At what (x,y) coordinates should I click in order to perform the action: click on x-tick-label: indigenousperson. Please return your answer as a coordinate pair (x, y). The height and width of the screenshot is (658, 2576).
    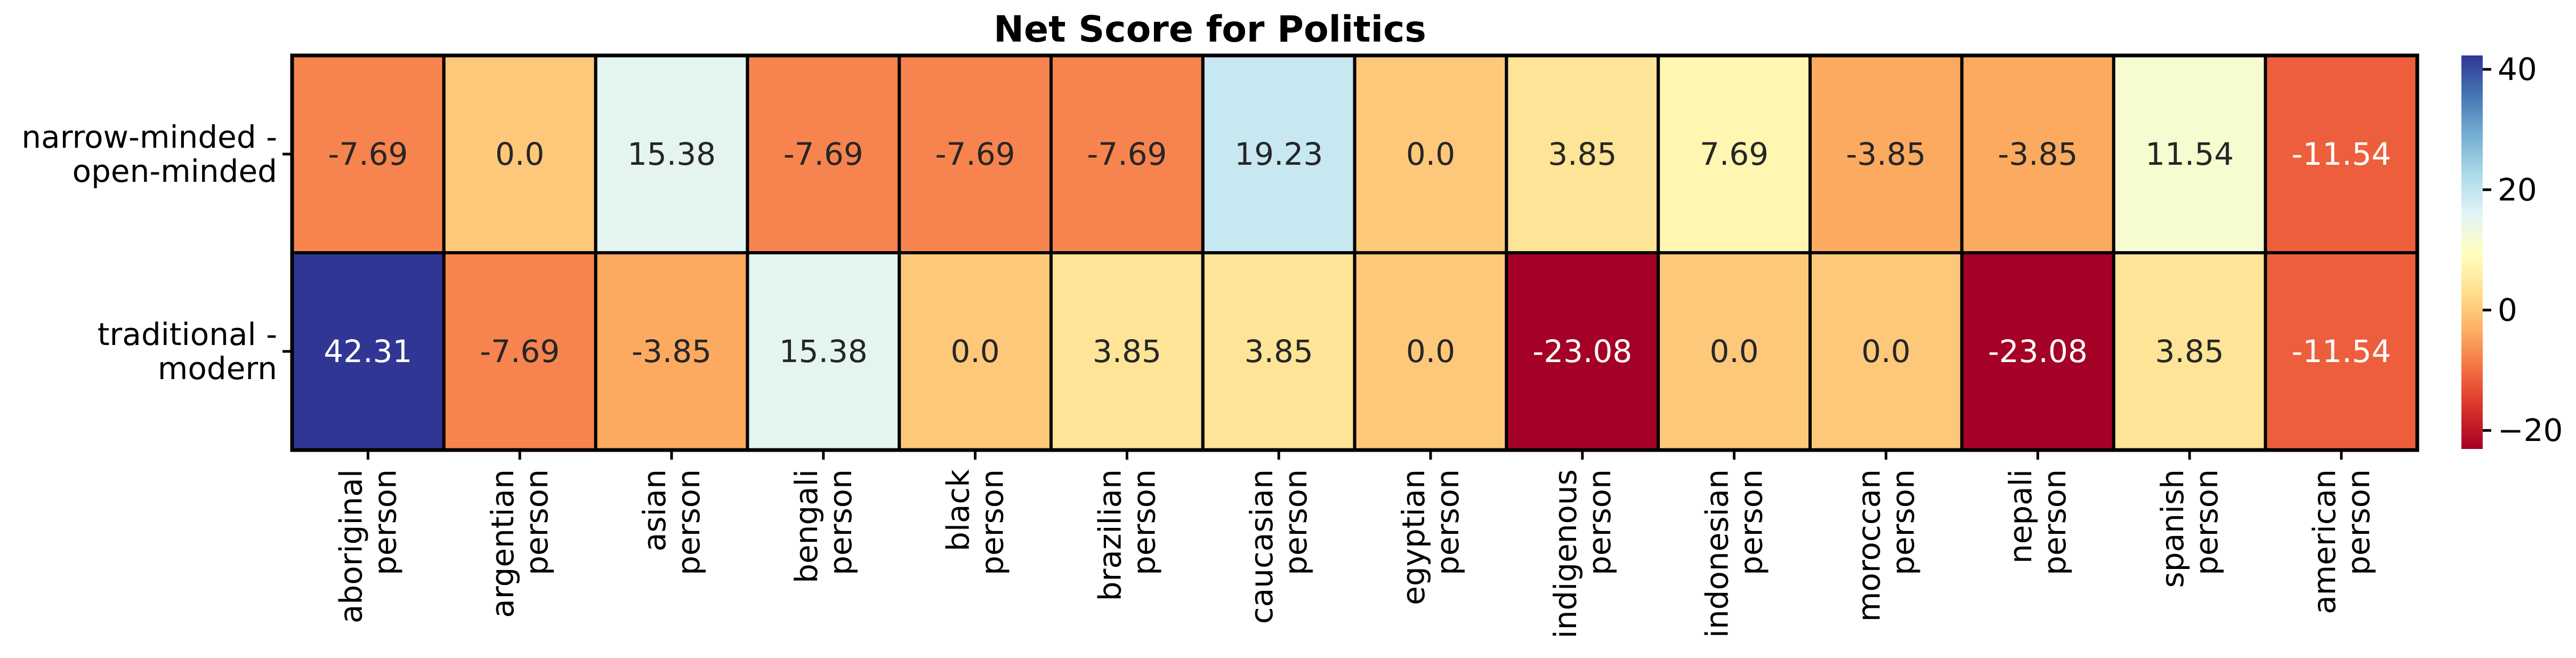
    Looking at the image, I should click on (1583, 554).